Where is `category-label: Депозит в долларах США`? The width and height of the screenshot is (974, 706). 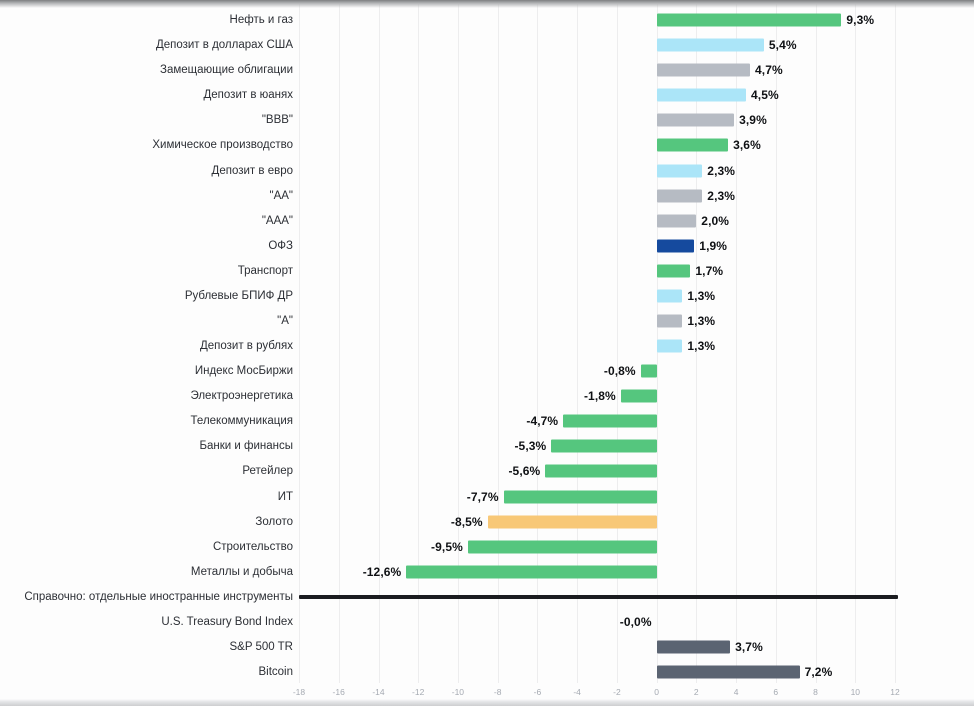 category-label: Депозит в долларах США is located at coordinates (224, 45).